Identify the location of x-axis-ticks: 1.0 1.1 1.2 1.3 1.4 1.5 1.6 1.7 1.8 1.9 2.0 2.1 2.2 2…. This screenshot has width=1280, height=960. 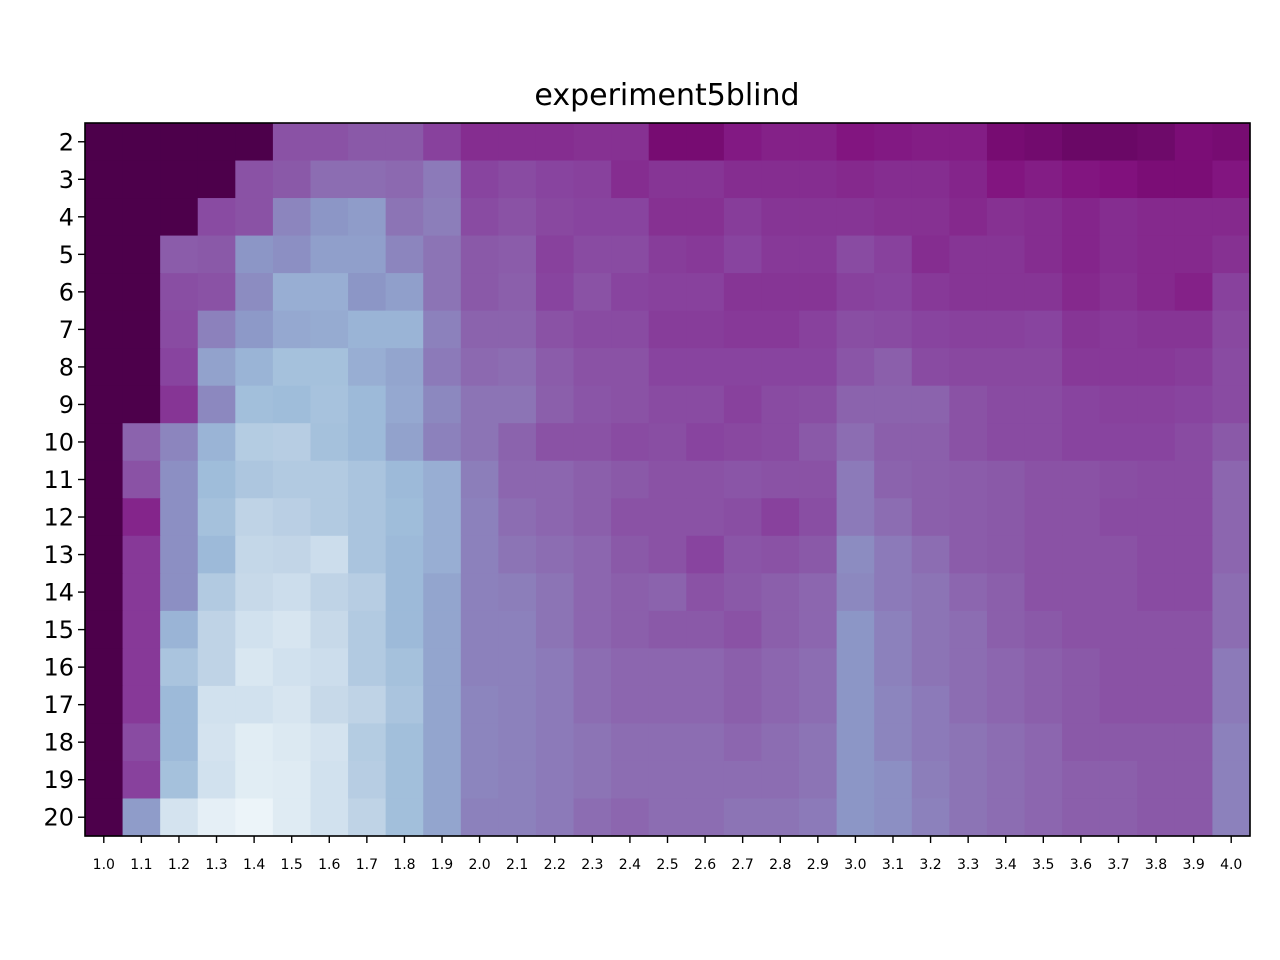
(667, 854).